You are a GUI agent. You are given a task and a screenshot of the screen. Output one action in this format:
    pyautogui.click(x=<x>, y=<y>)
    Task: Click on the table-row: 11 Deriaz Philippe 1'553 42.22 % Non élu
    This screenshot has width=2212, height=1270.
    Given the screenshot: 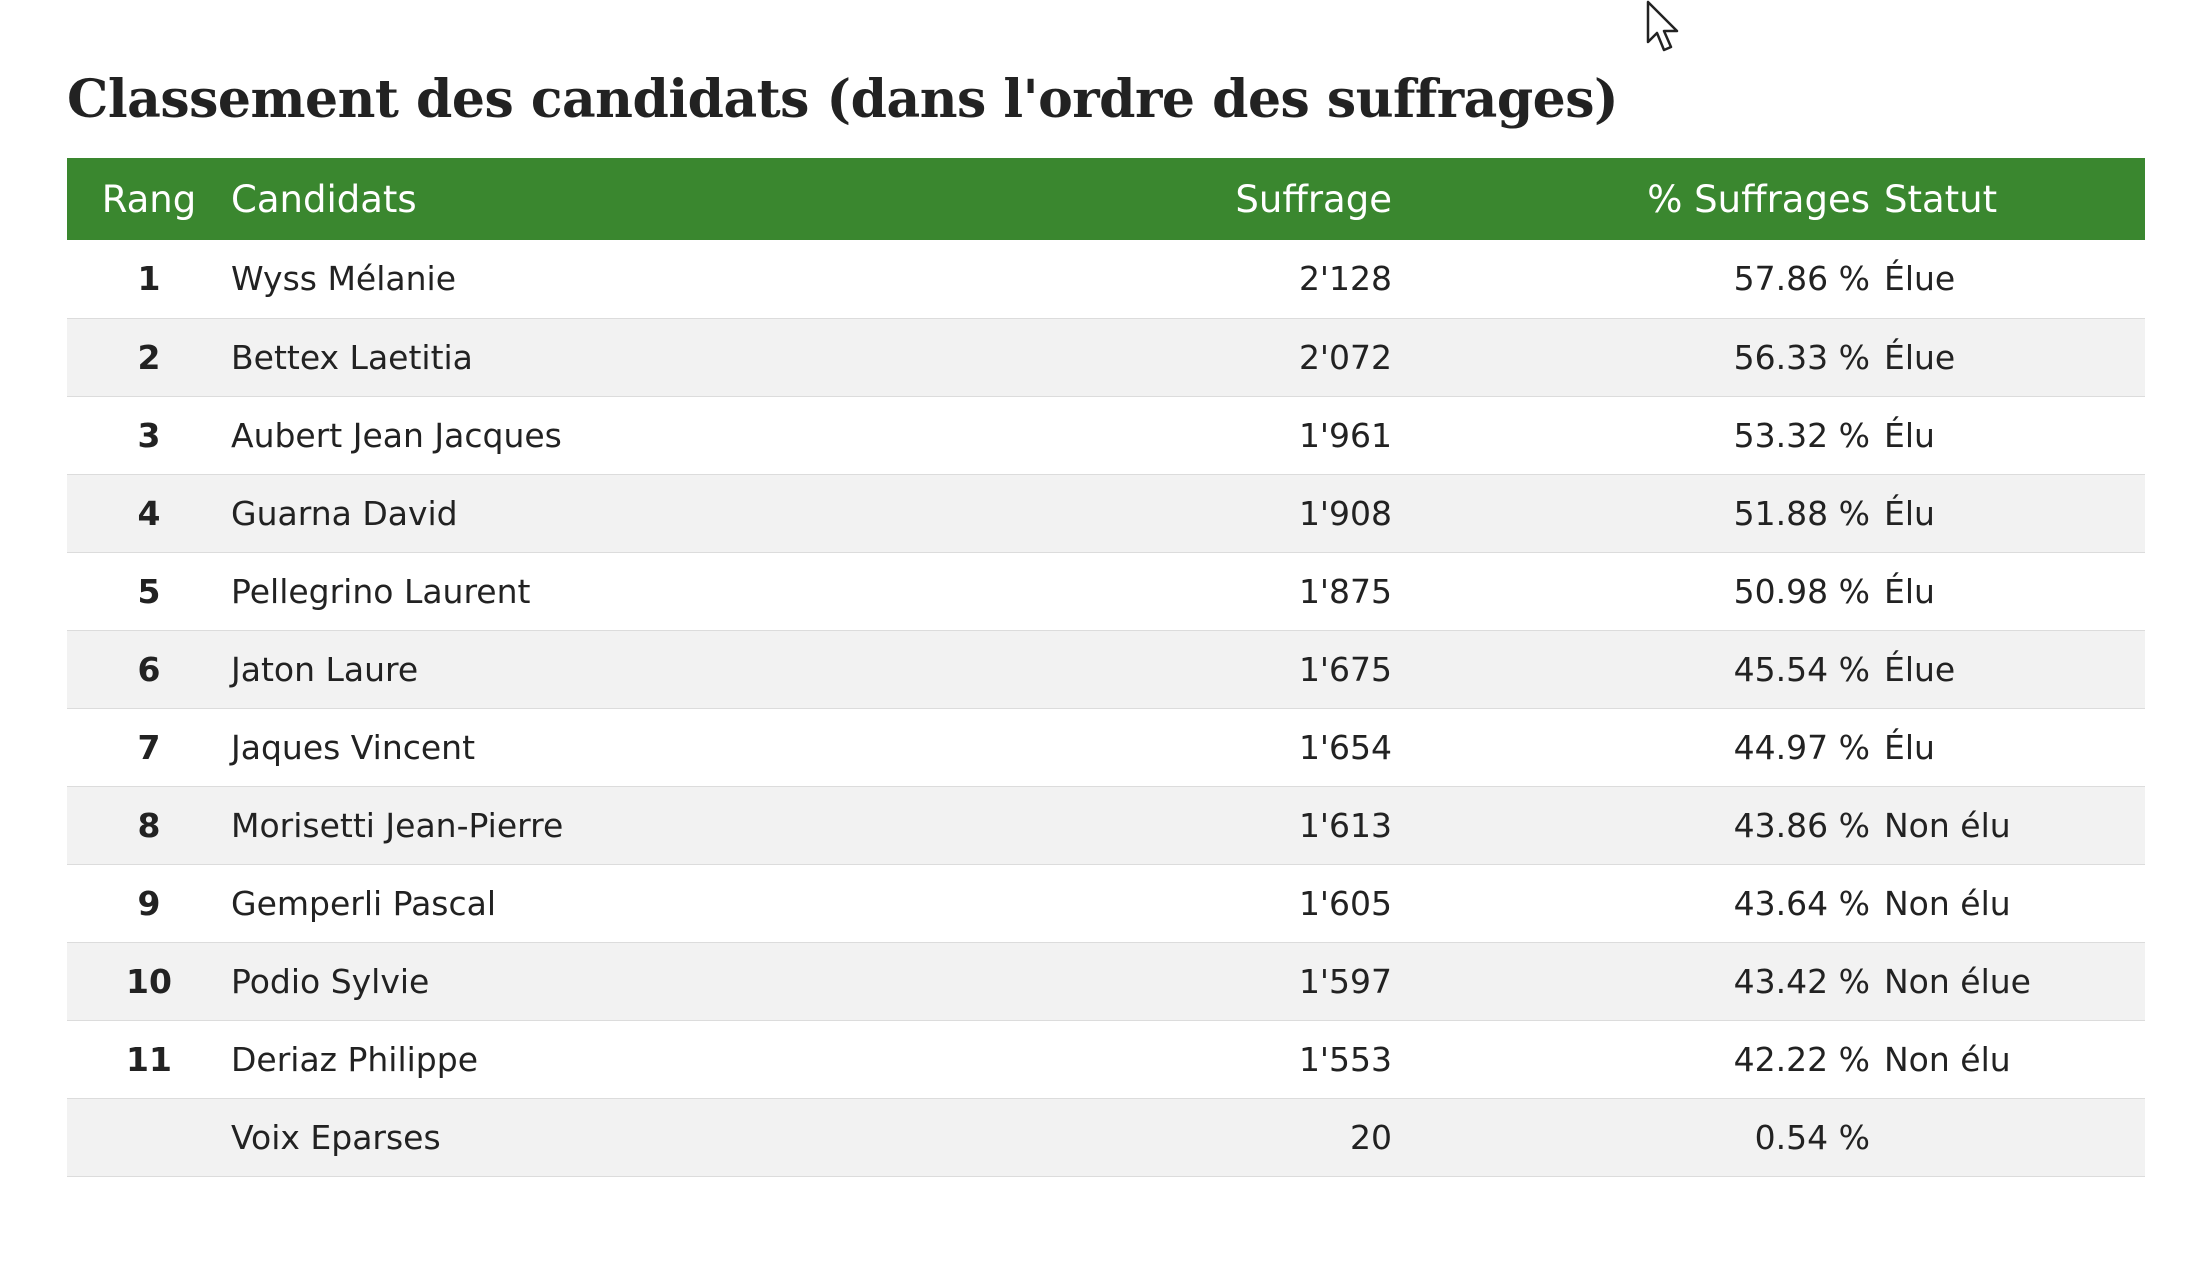 What is the action you would take?
    pyautogui.click(x=1106, y=1059)
    